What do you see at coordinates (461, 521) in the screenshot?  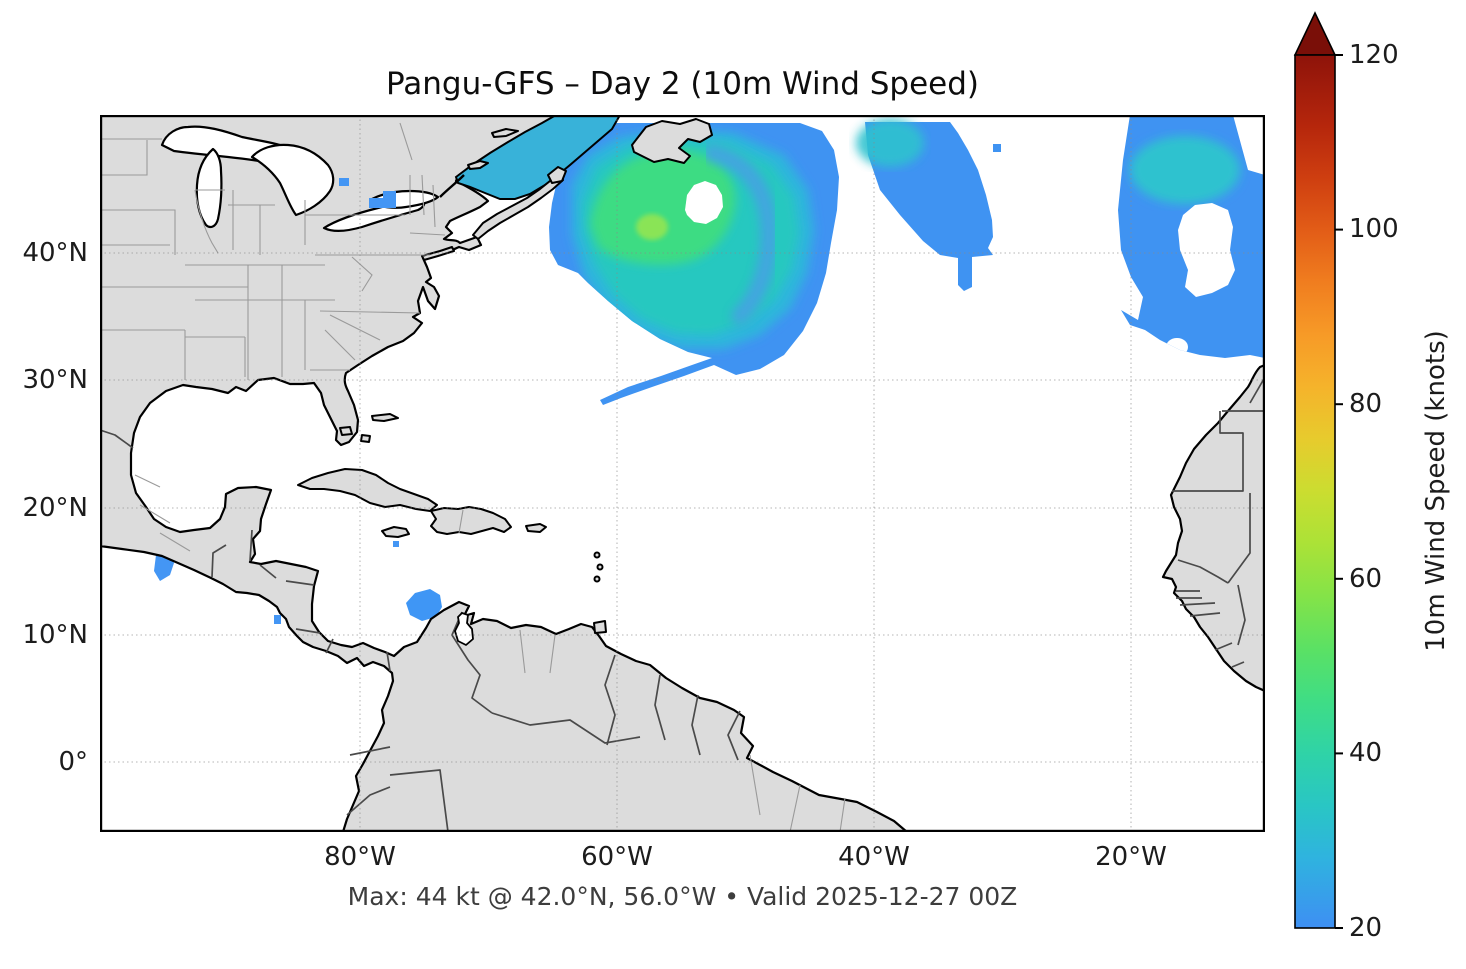 I see `haiti-dr-border` at bounding box center [461, 521].